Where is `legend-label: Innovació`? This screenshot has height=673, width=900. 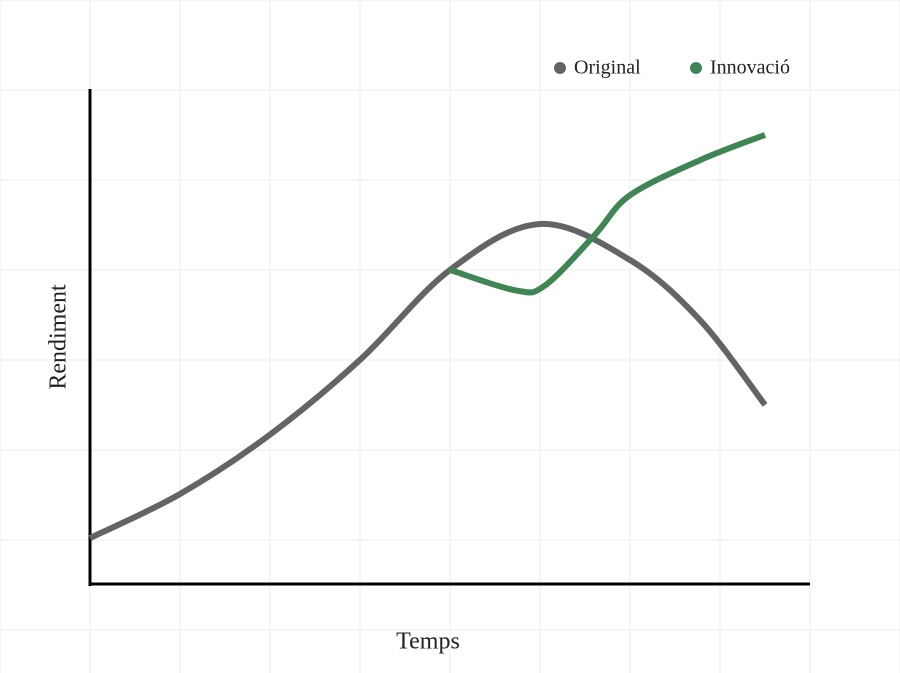 legend-label: Innovació is located at coordinates (750, 68).